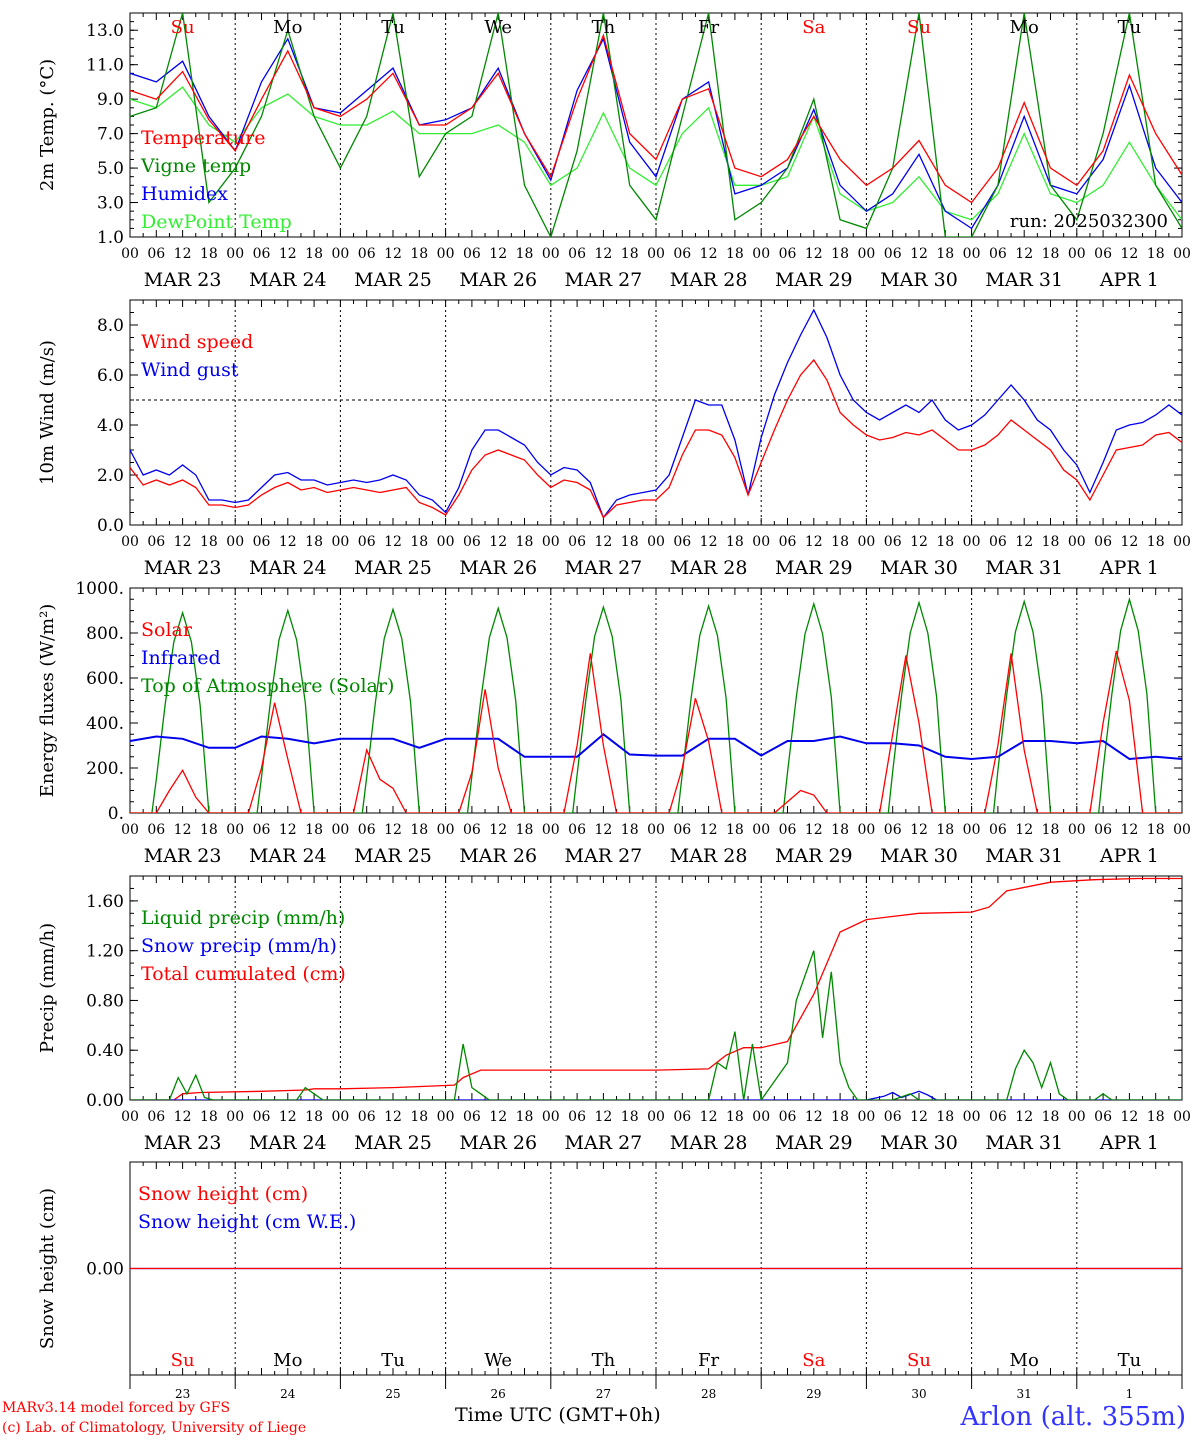 The image size is (1194, 1440). What do you see at coordinates (105, 1270) in the screenshot?
I see `y-tick-label: 0.00` at bounding box center [105, 1270].